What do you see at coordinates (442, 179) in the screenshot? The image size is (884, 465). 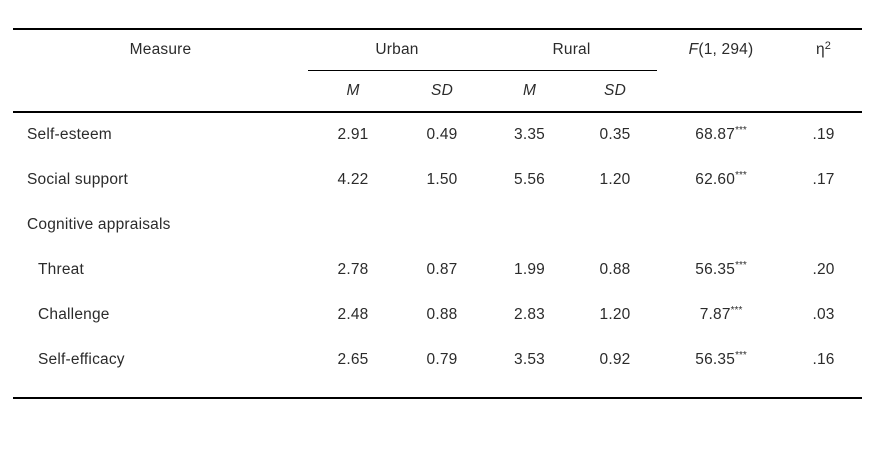 I see `urban-sd-value: 1.50` at bounding box center [442, 179].